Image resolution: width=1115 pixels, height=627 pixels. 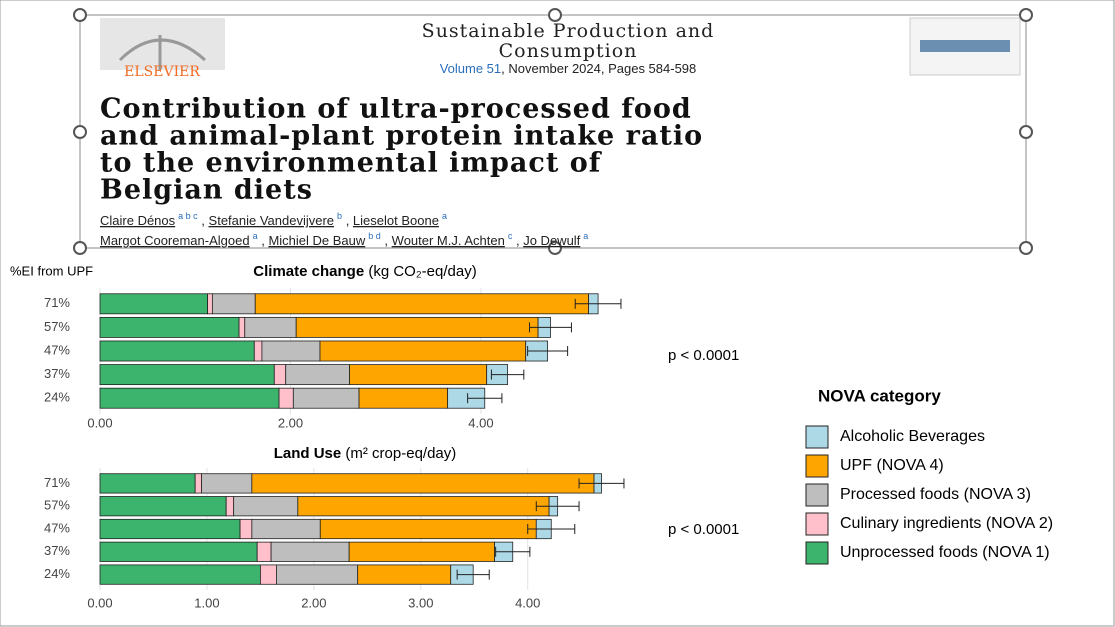 I want to click on legend-label: UPF (NOVA 4), so click(x=892, y=465).